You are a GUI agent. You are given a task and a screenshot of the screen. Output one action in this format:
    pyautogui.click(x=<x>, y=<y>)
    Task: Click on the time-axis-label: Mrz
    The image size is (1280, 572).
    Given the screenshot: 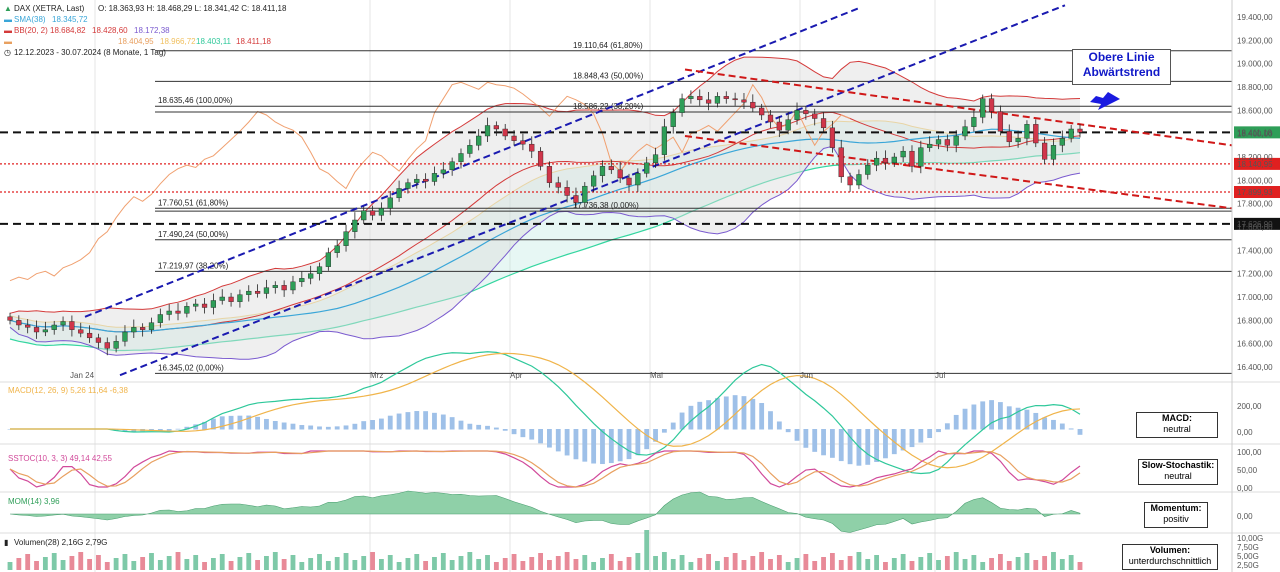 What is the action you would take?
    pyautogui.click(x=376, y=375)
    